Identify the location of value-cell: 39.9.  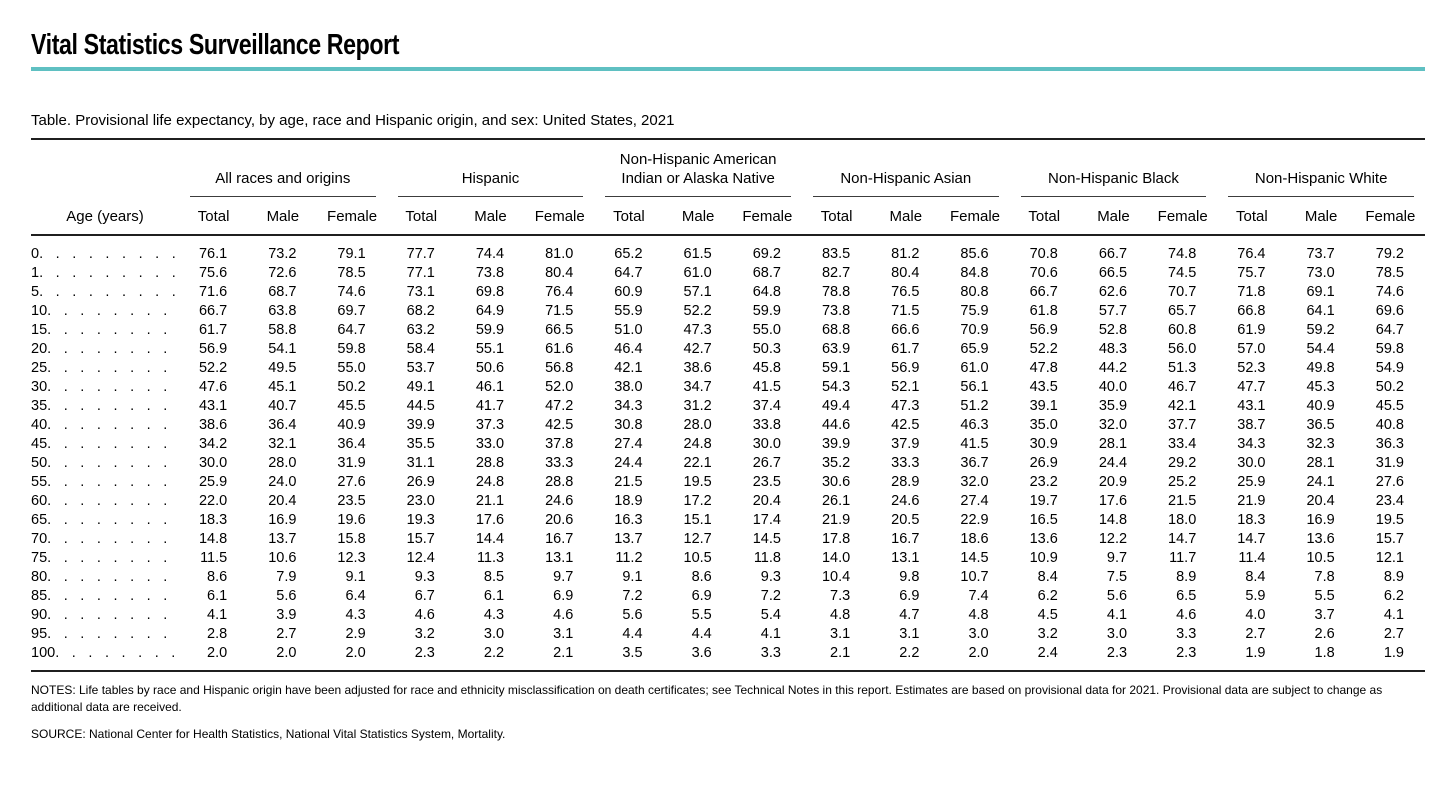
(420, 424).